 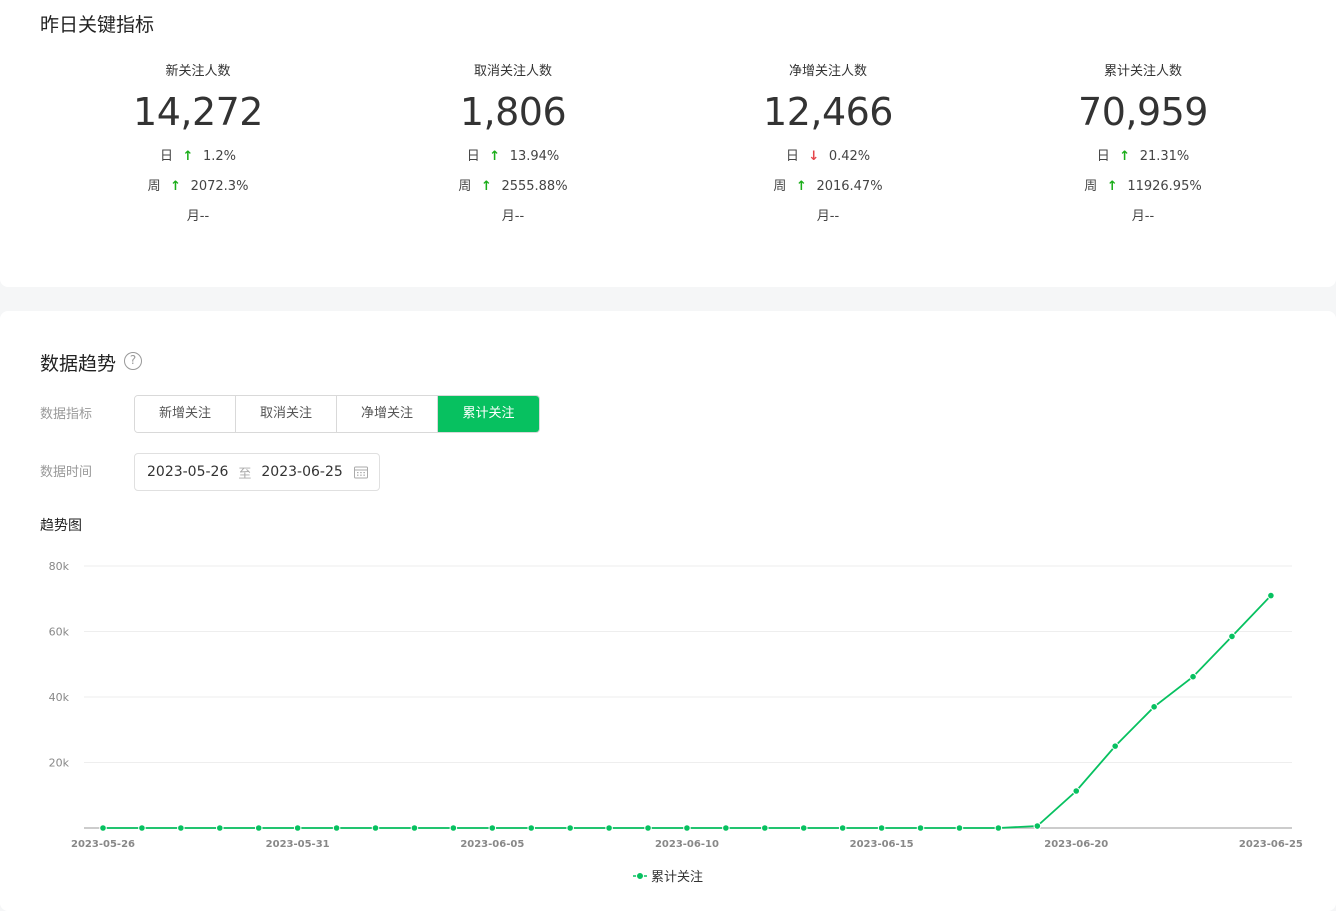 I want to click on legend-label: 累计关注, so click(x=677, y=877).